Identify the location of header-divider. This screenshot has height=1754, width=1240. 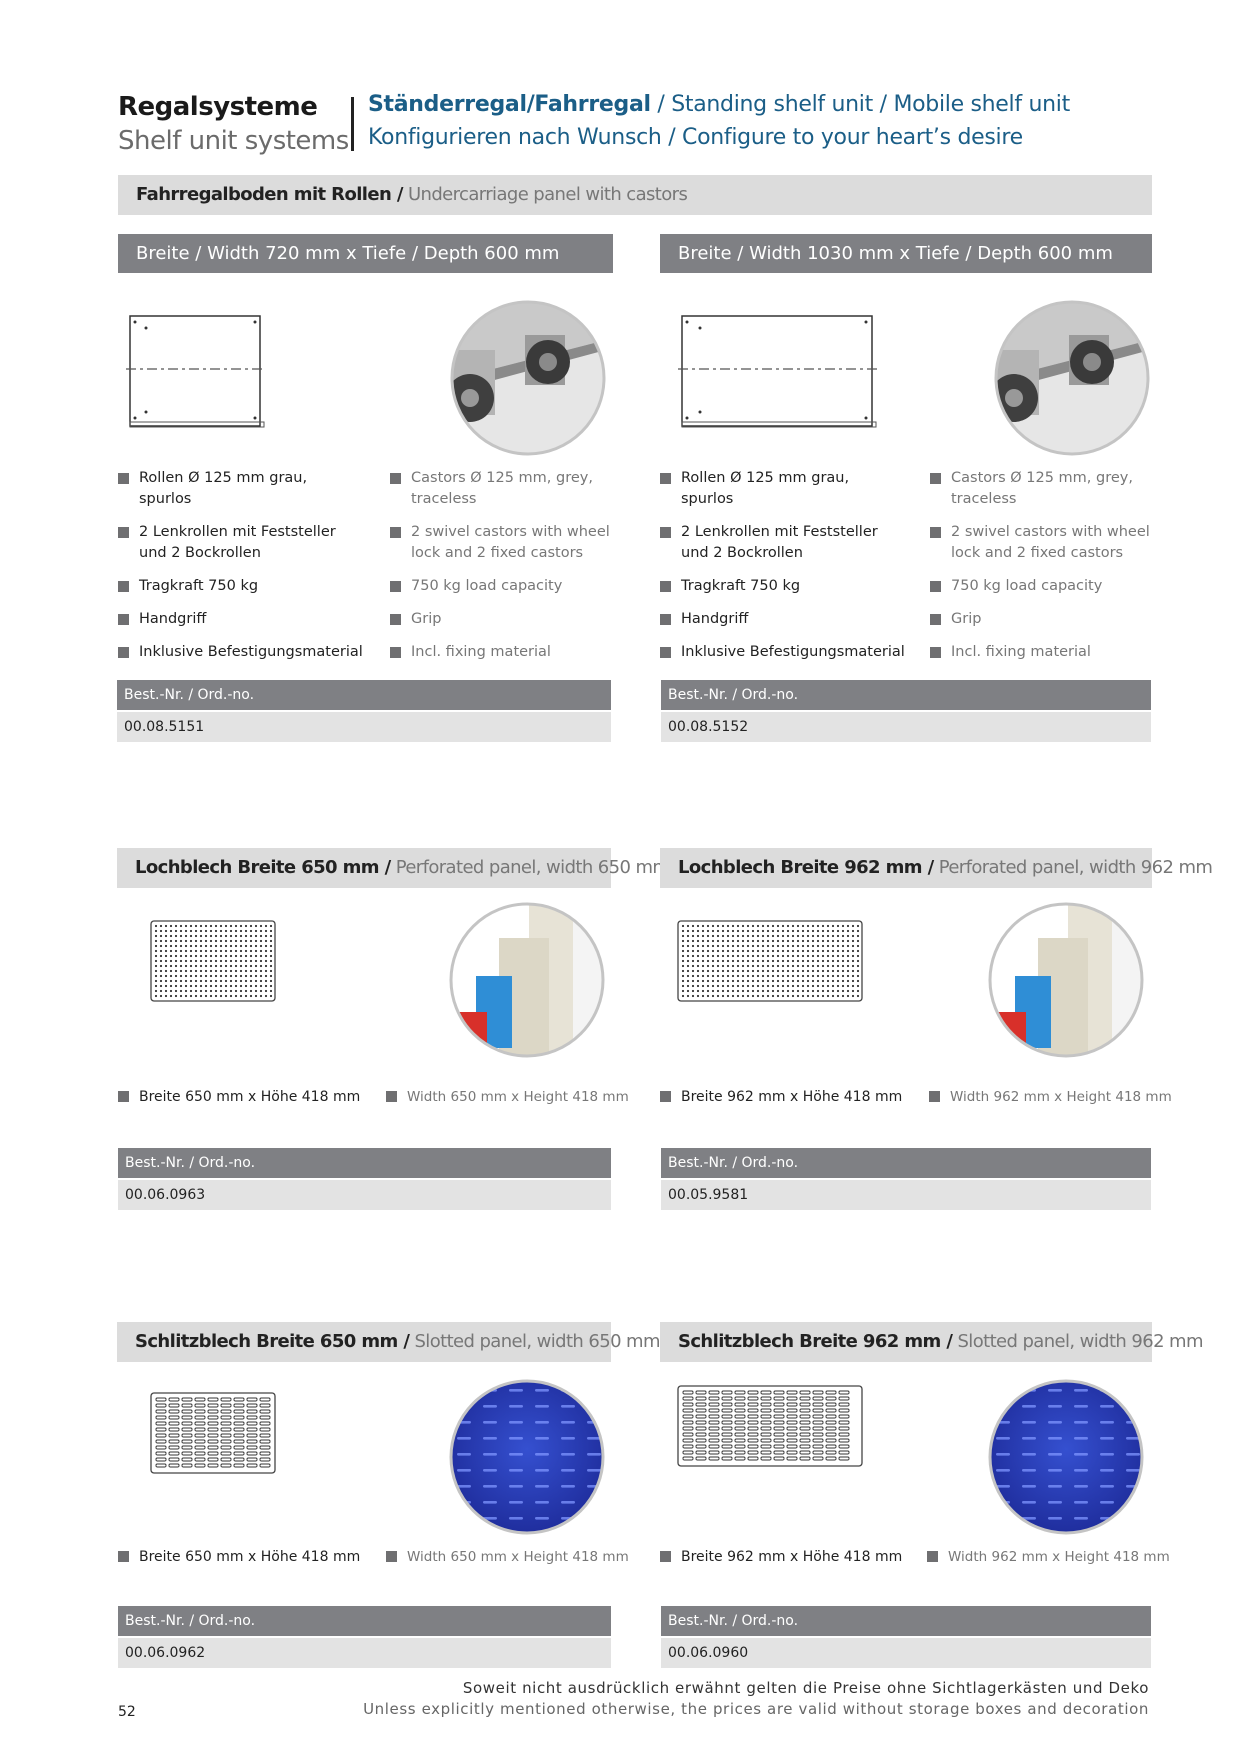
(352, 124).